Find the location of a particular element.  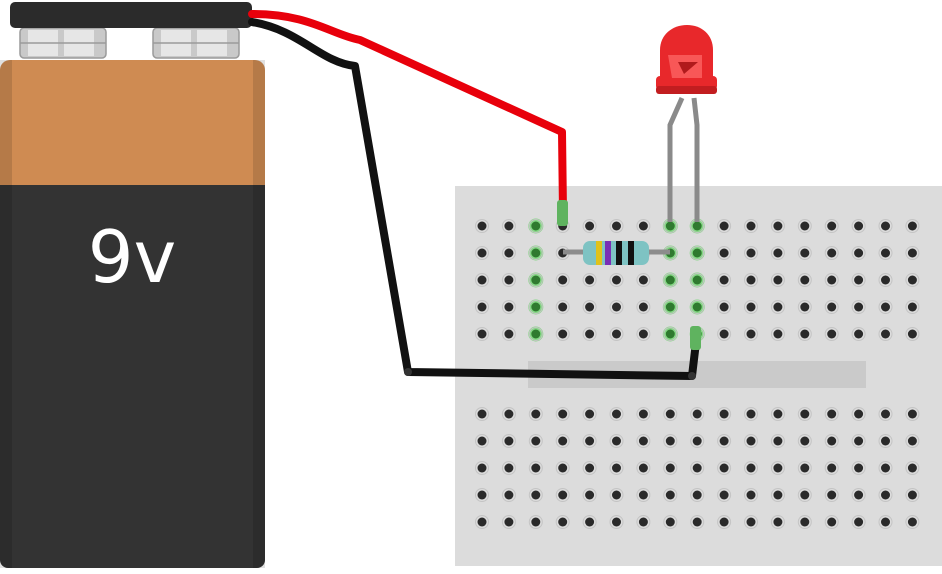

negative-wire-pin is located at coordinates (695, 338).